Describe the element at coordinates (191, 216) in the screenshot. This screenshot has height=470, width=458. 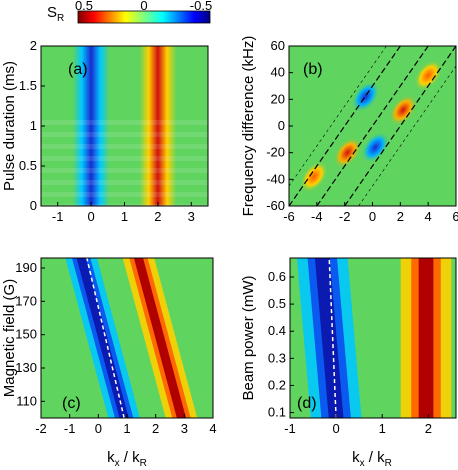
I see `panel-a-xtick-label: 3` at that location.